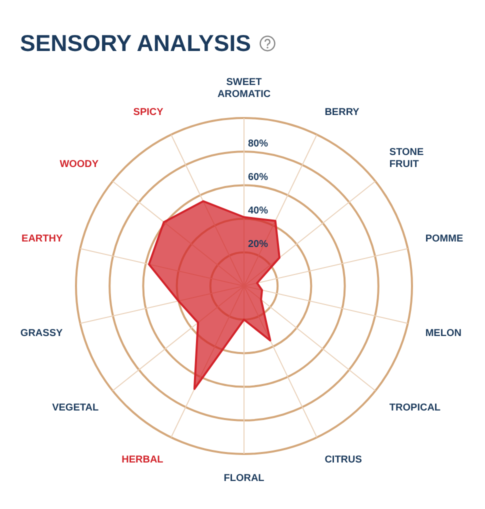 The image size is (485, 509). I want to click on spoke-label: POMME, so click(444, 238).